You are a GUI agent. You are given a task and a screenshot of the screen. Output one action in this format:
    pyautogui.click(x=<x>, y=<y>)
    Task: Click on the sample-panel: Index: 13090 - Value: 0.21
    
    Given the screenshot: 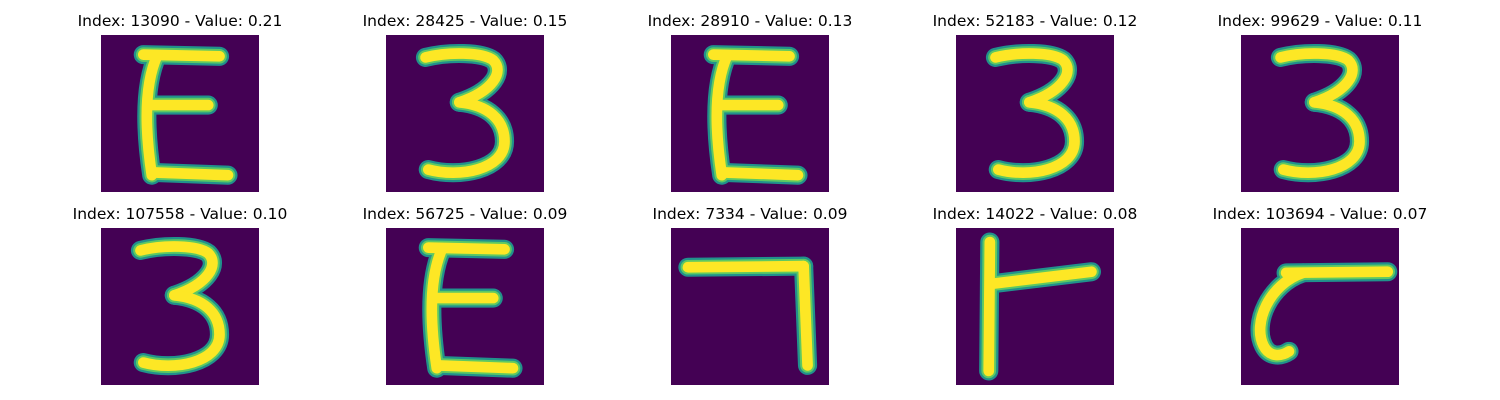 What is the action you would take?
    pyautogui.click(x=180, y=96)
    